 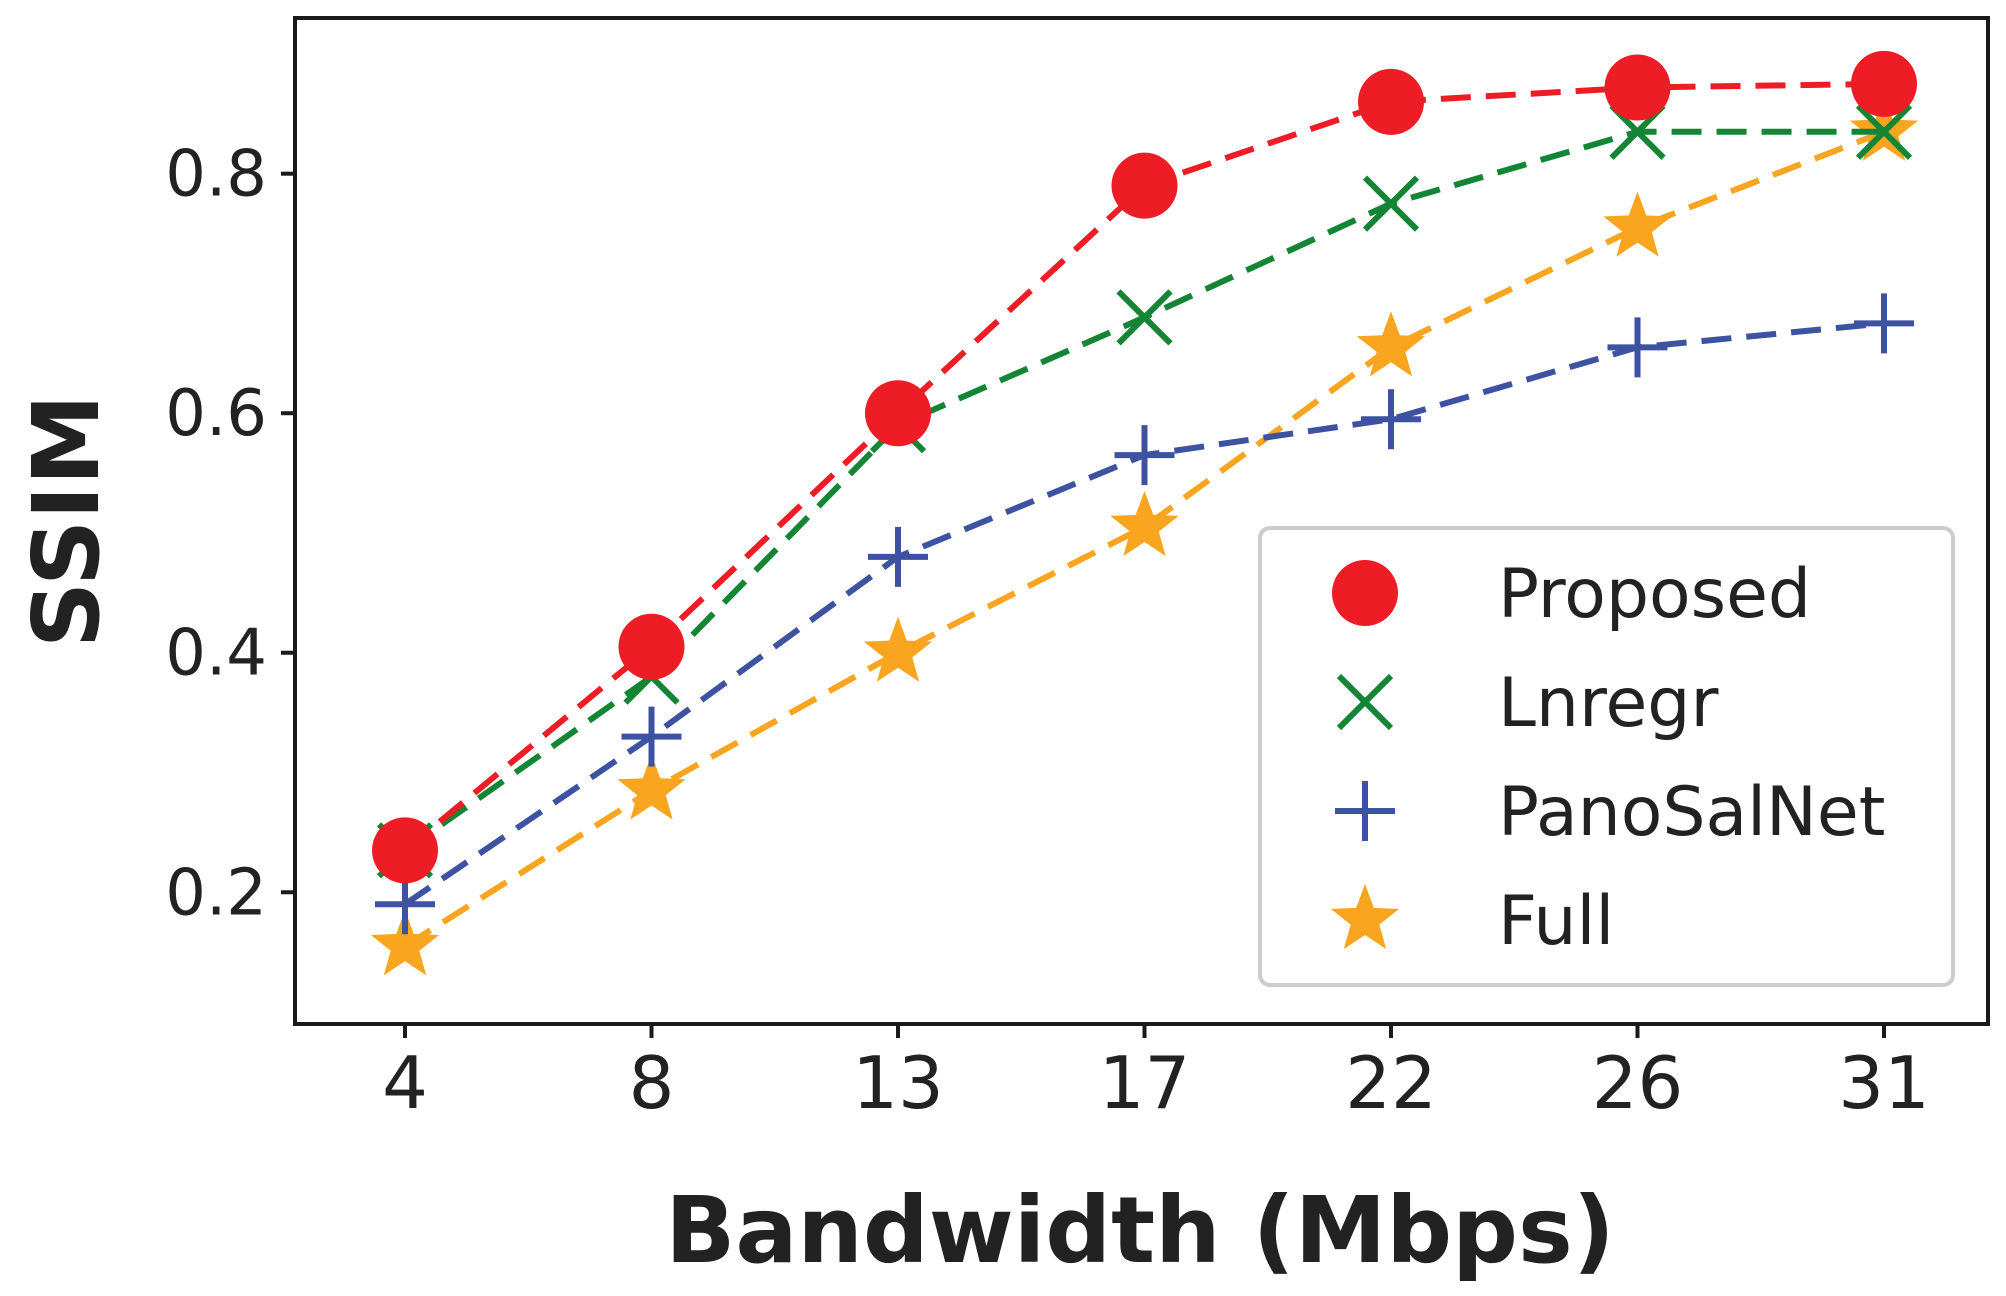 What do you see at coordinates (1654, 594) in the screenshot?
I see `legend-label: Proposed` at bounding box center [1654, 594].